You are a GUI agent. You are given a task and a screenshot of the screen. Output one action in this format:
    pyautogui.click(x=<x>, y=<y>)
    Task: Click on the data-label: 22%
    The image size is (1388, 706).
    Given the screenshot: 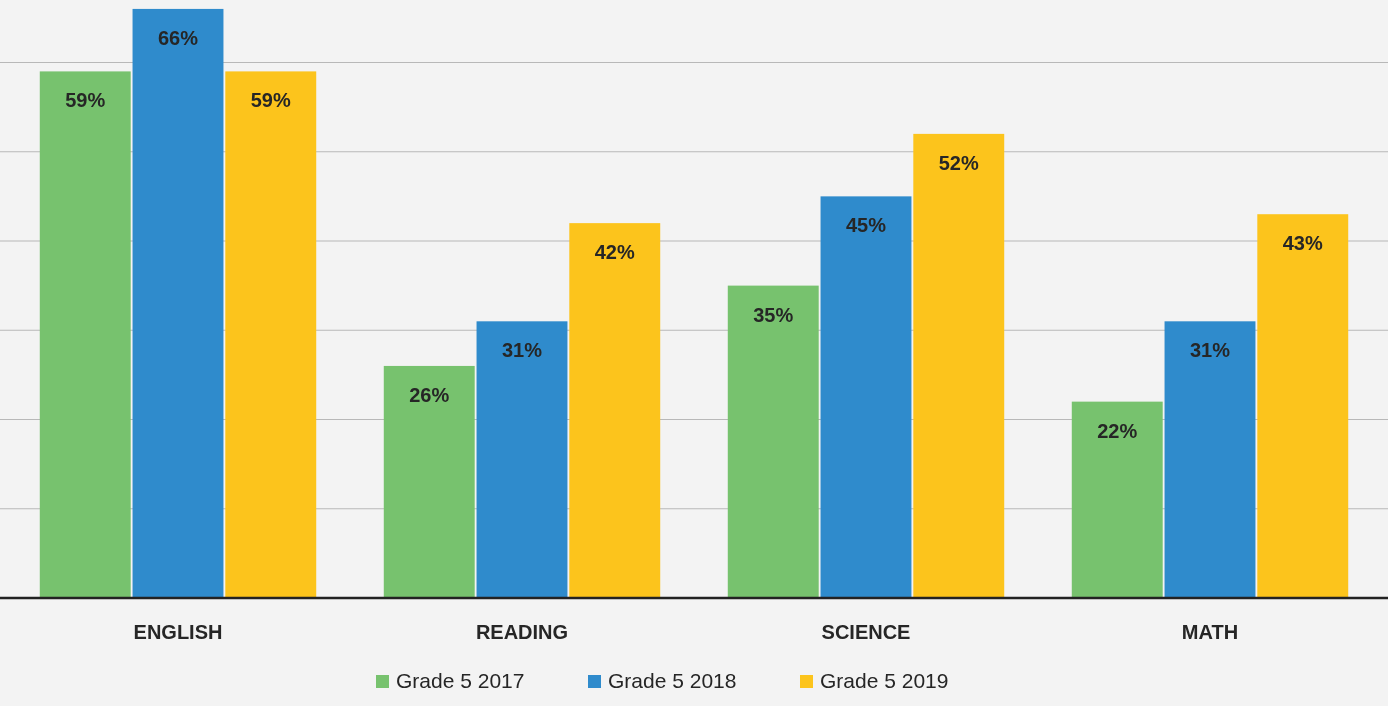 What is the action you would take?
    pyautogui.click(x=1117, y=430)
    